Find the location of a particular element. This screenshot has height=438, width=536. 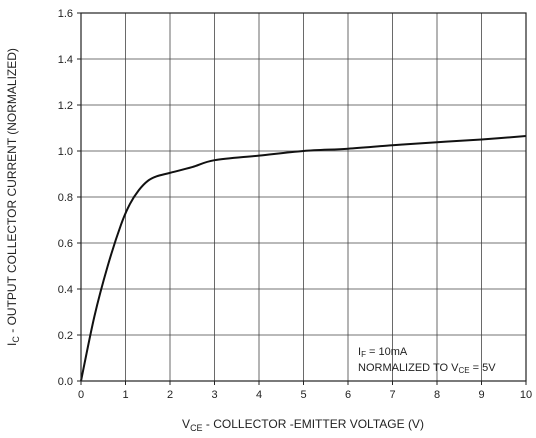

y-tick-label: 0.4 is located at coordinates (65, 290).